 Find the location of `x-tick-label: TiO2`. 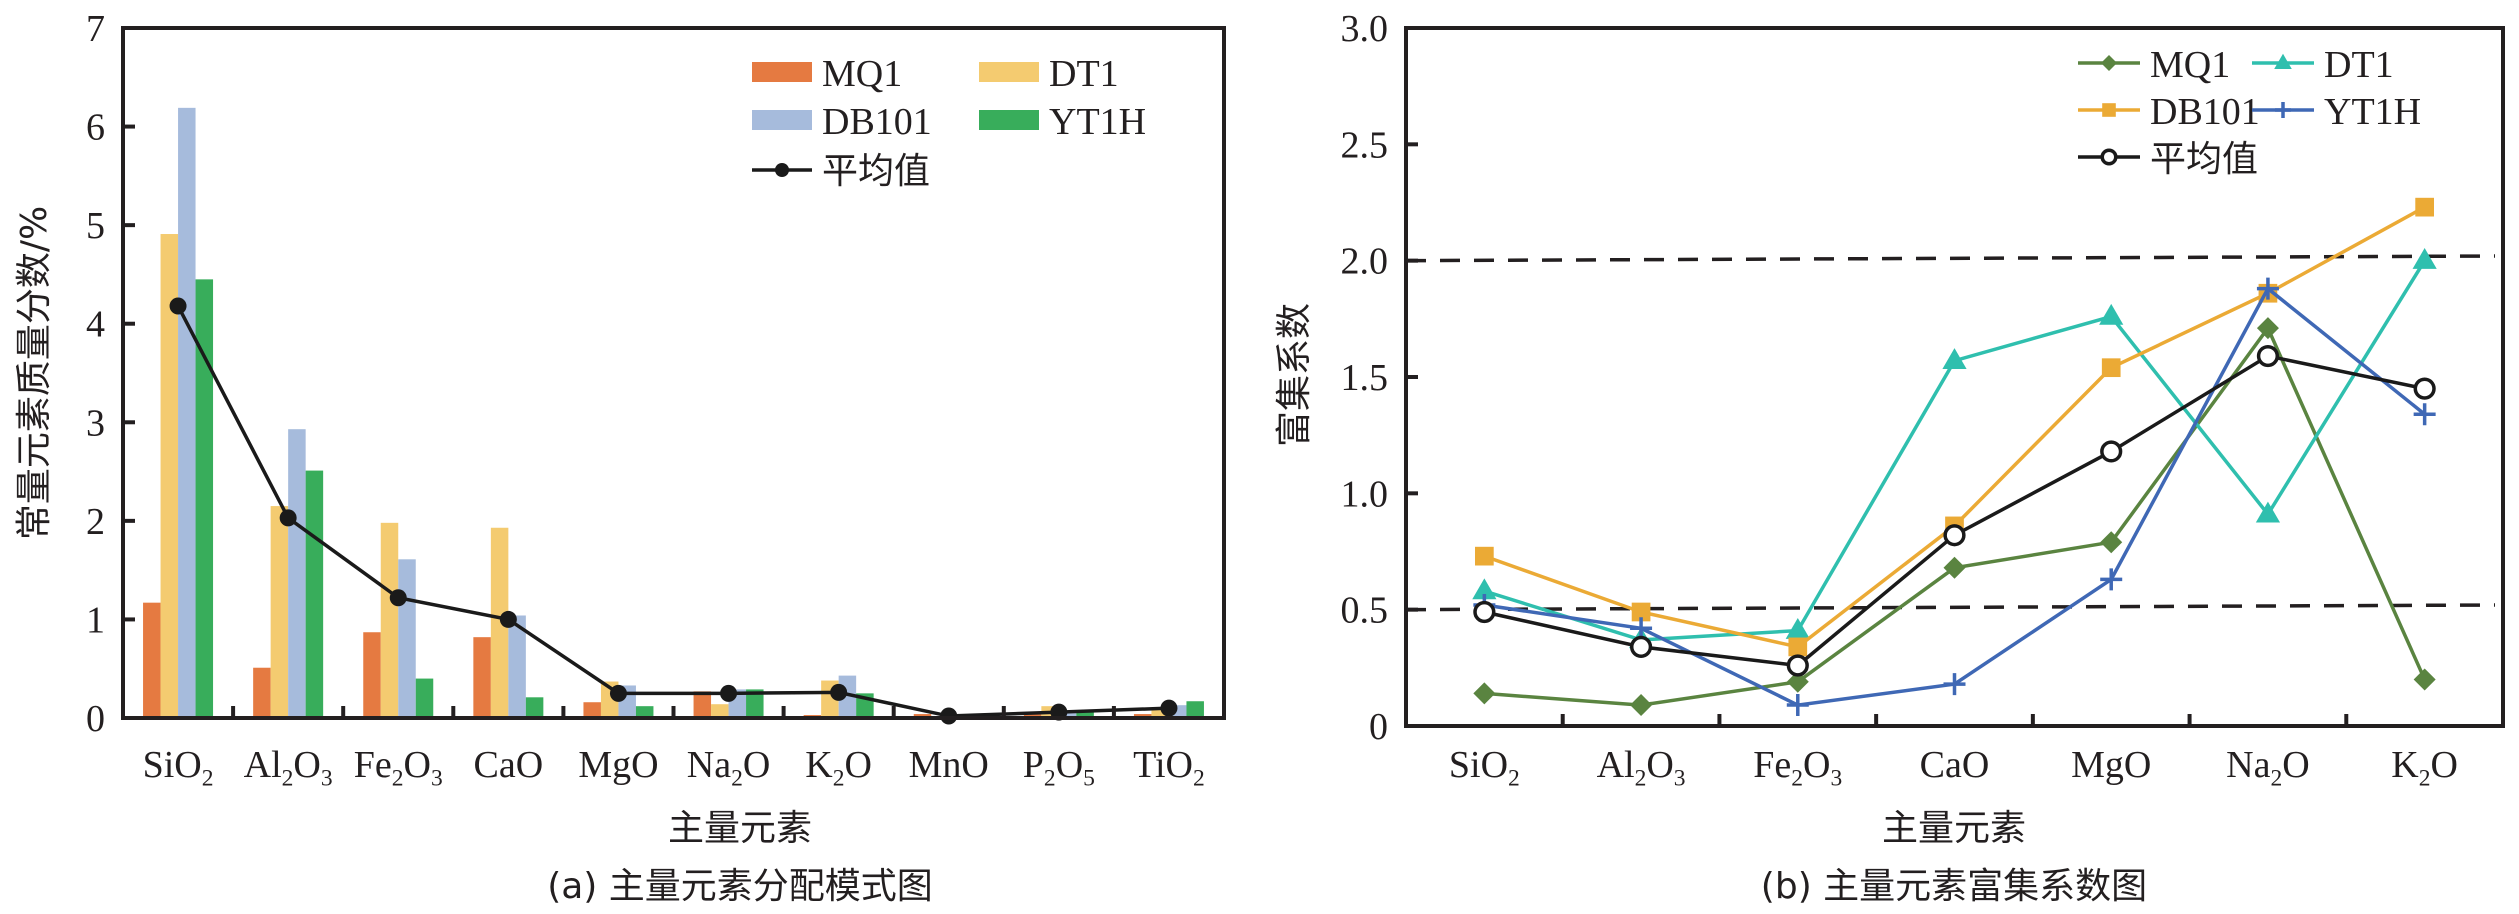

x-tick-label: TiO2 is located at coordinates (1169, 767).